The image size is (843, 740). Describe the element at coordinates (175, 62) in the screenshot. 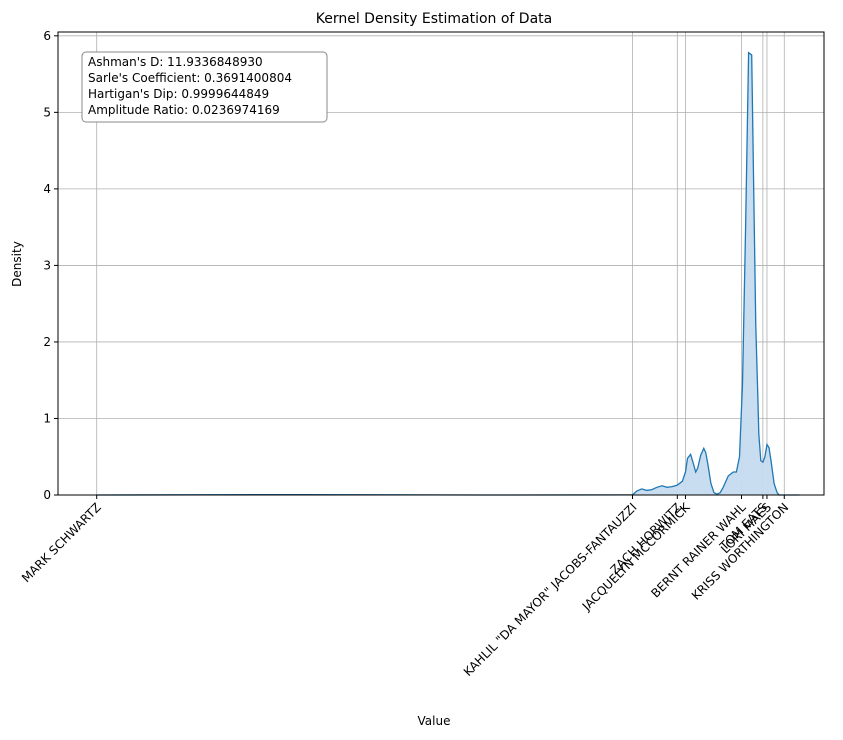

I see `stats-line-ashman: Ashman's D: 11.9336848930` at that location.